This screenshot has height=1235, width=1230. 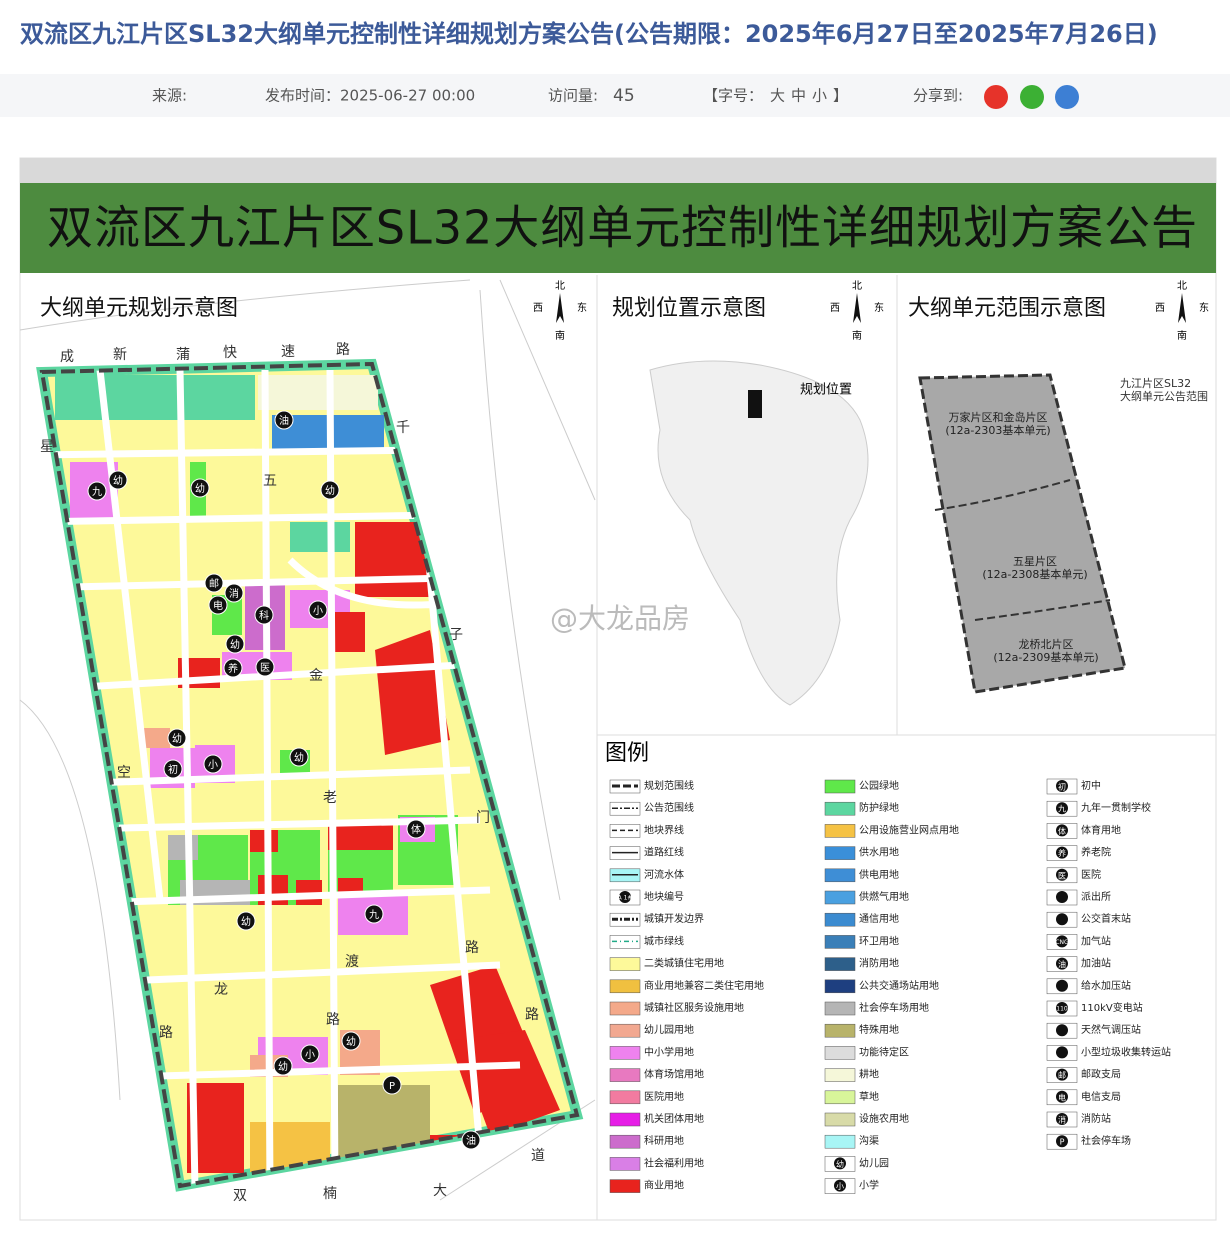 What do you see at coordinates (67, 357) in the screenshot?
I see `road-label: 成` at bounding box center [67, 357].